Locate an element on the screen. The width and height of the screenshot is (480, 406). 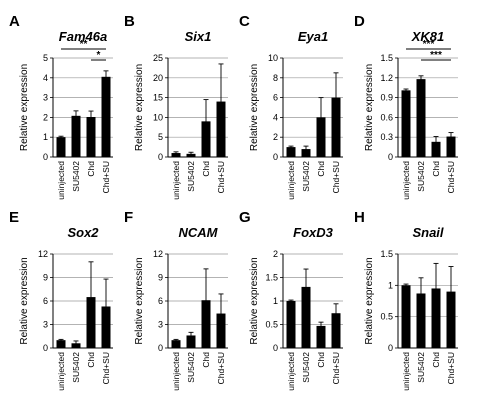
panel-letter: D is located at coordinates (359, 21).